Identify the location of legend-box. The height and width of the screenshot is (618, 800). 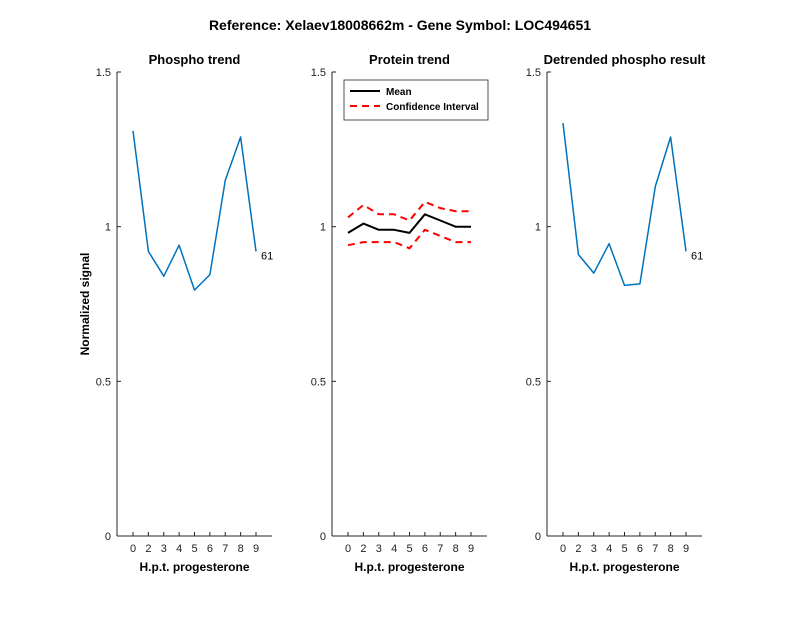
(416, 100).